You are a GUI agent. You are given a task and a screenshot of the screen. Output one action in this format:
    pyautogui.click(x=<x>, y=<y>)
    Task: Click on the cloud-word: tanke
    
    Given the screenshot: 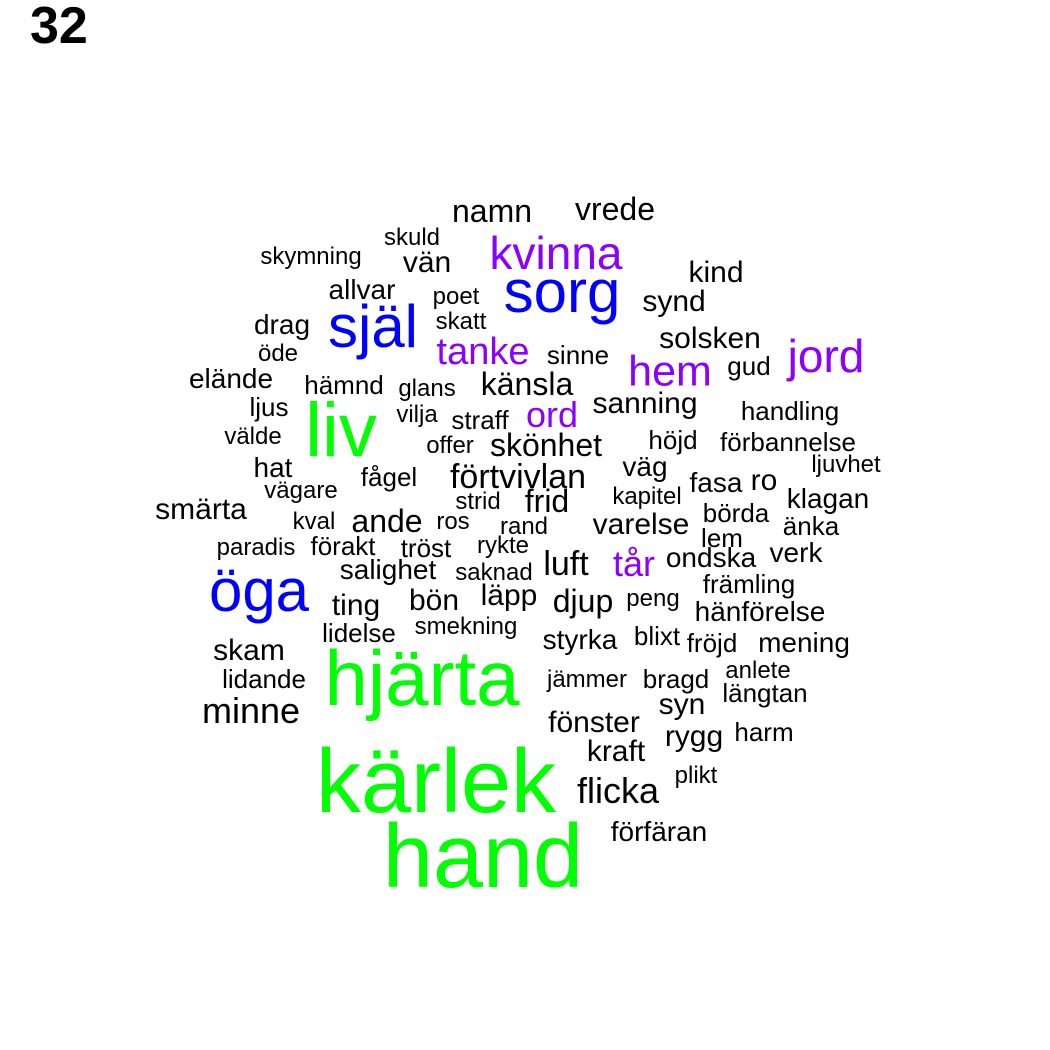 What is the action you would take?
    pyautogui.click(x=483, y=352)
    